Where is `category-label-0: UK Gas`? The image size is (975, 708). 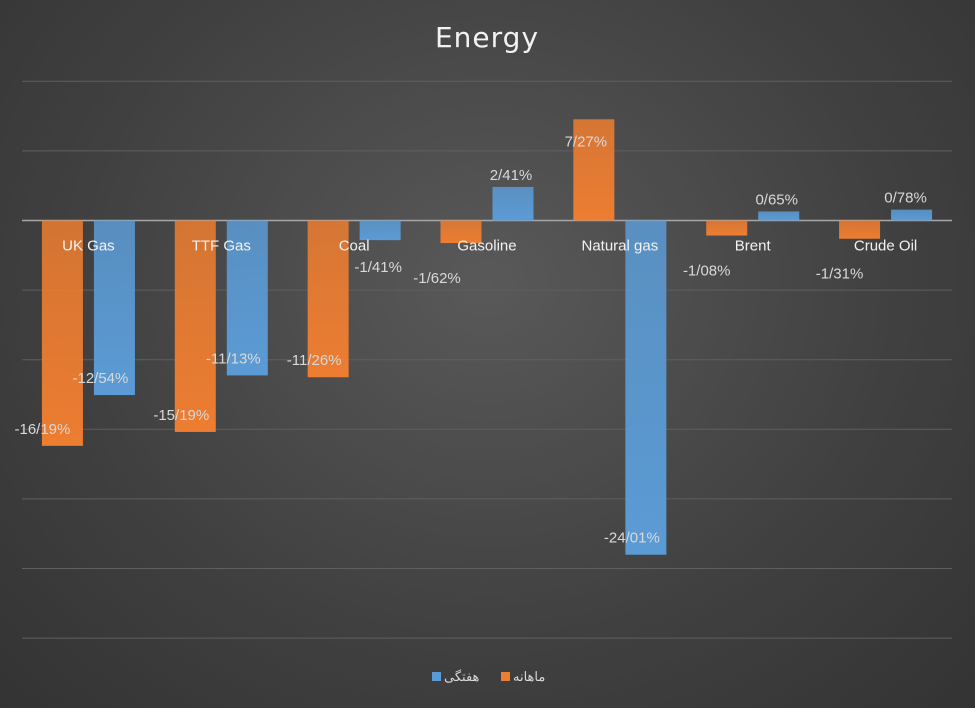
category-label-0: UK Gas is located at coordinates (88, 246).